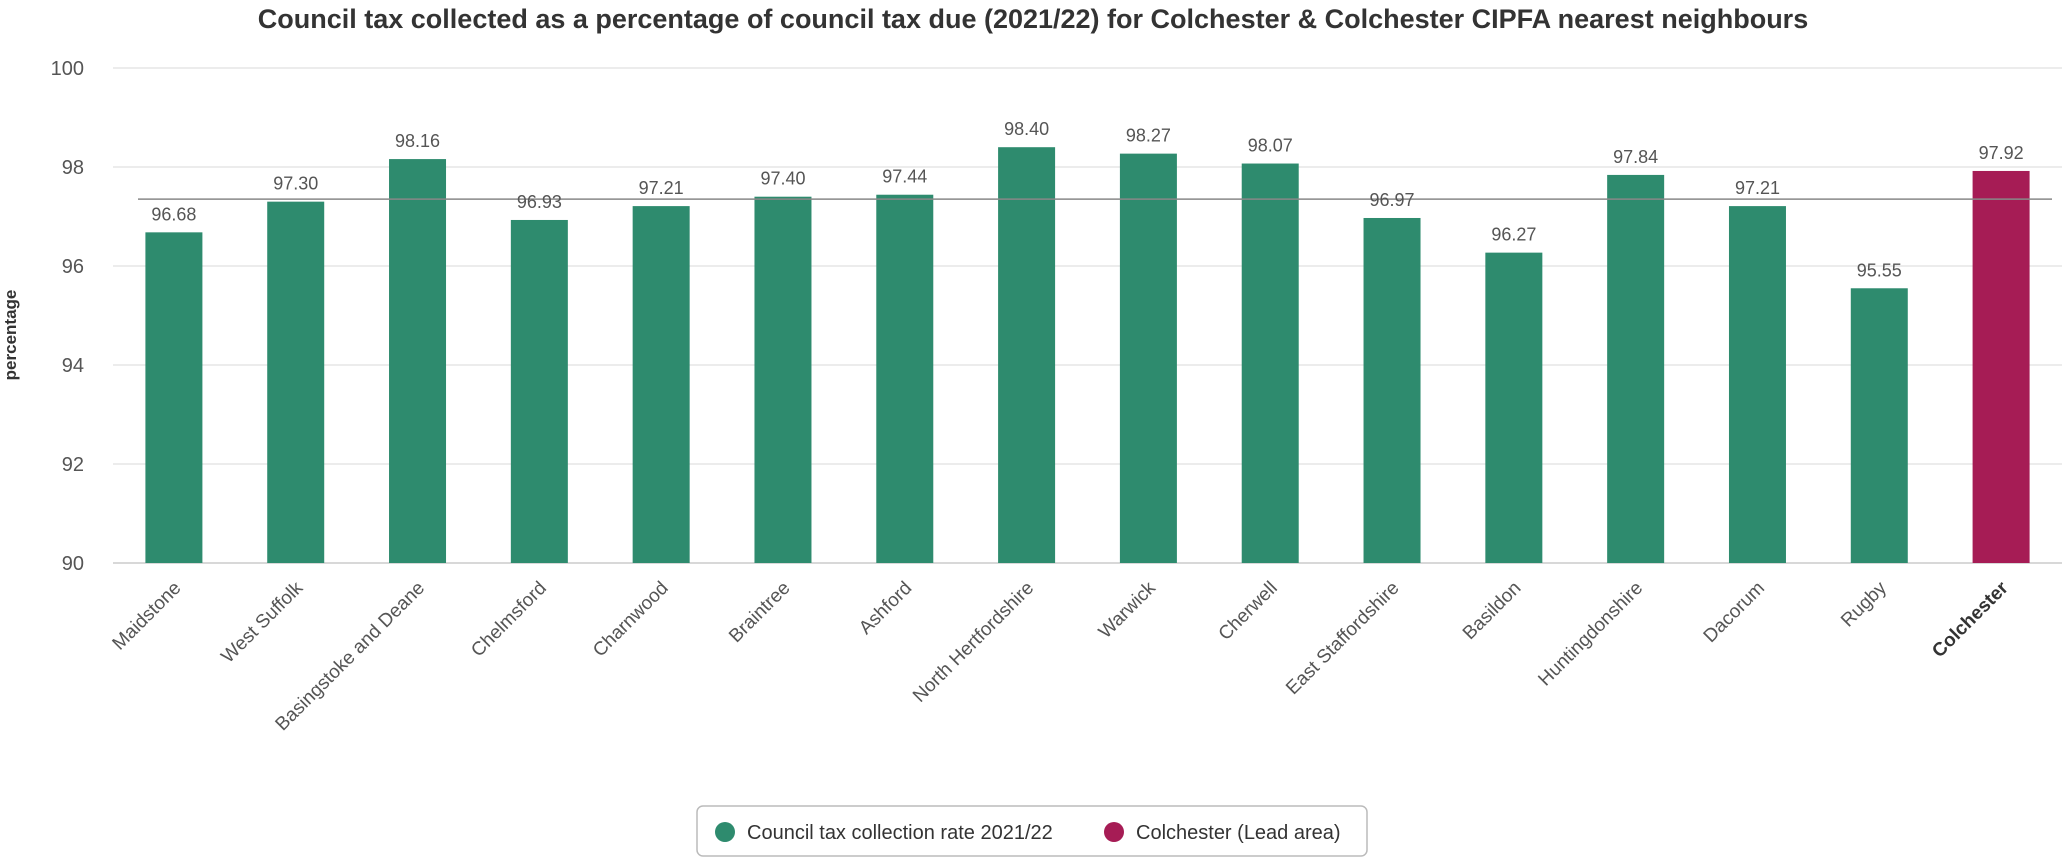 This screenshot has width=2067, height=859. I want to click on x-tick-label: Cherwell, so click(1248, 611).